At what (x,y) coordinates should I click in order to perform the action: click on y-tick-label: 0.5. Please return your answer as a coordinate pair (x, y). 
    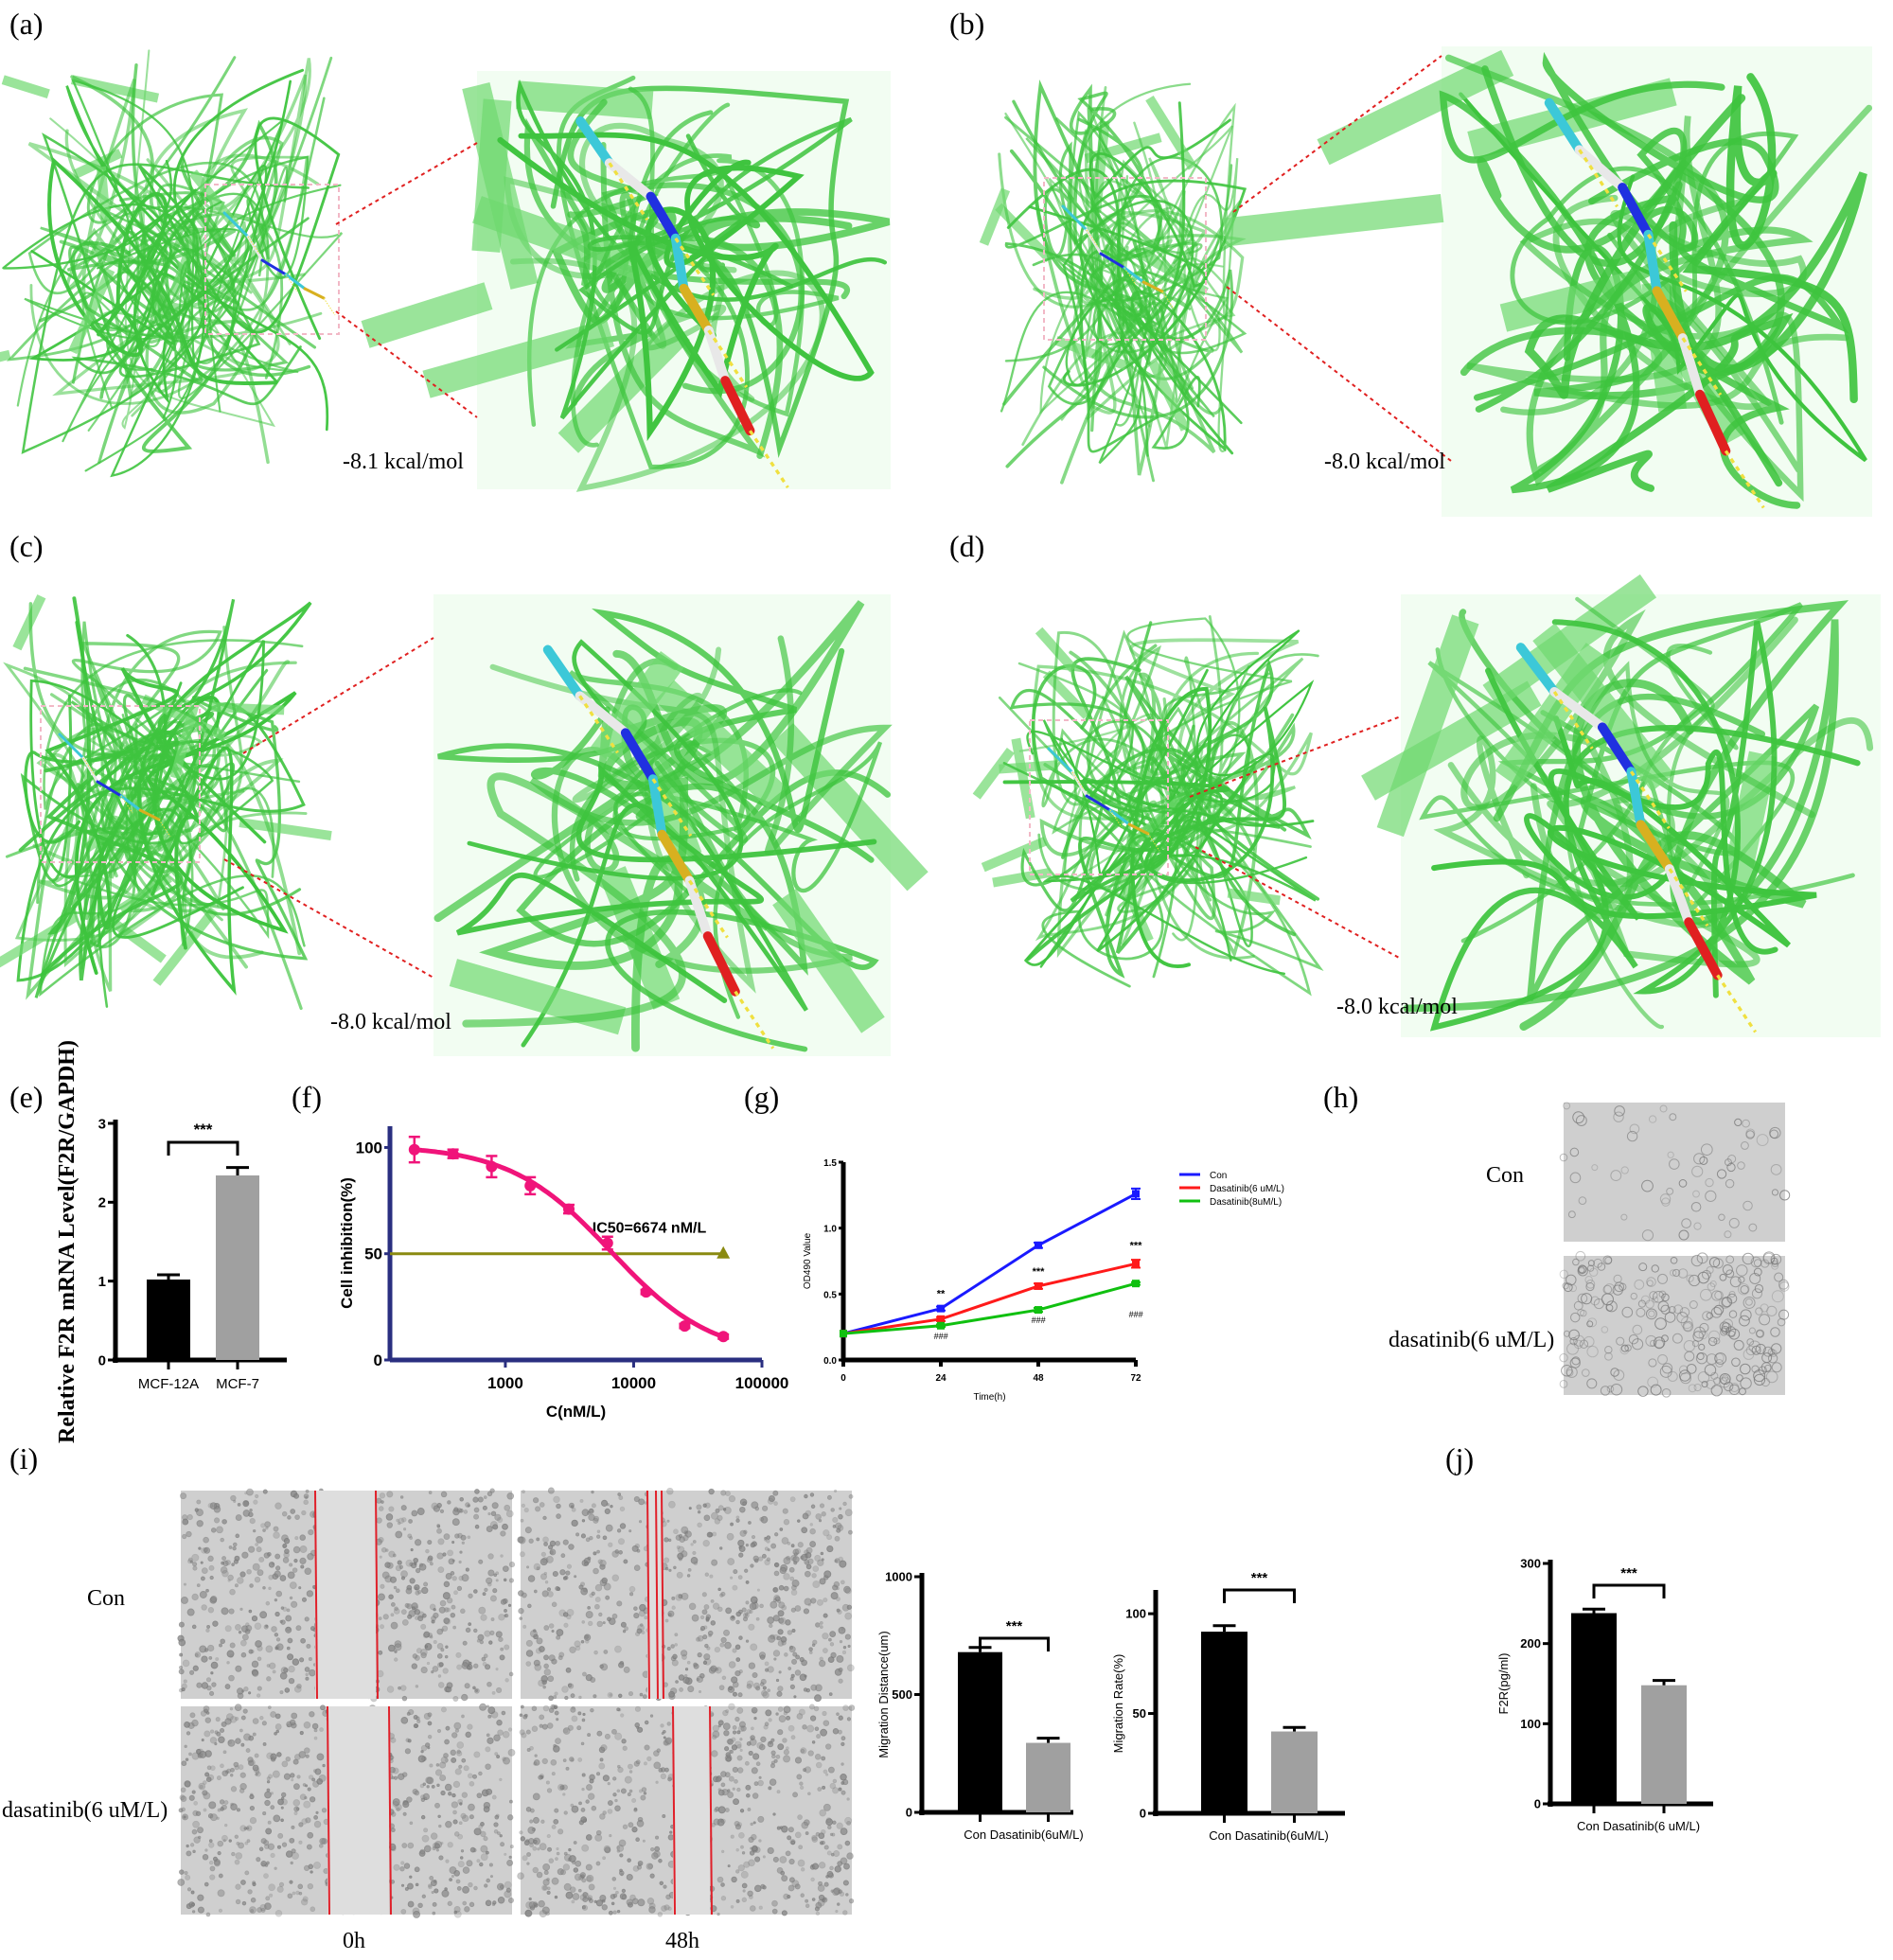
    Looking at the image, I should click on (830, 1295).